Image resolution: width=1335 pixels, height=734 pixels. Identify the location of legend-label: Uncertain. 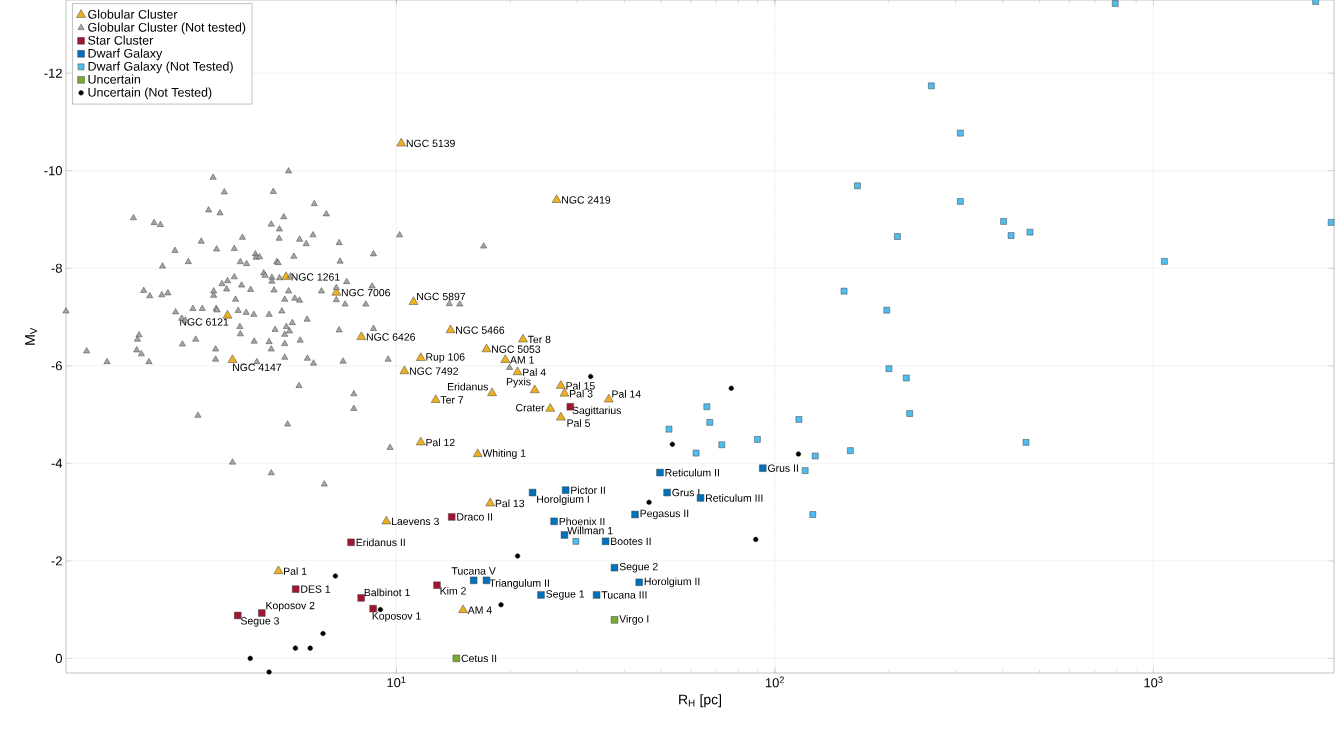
(114, 79).